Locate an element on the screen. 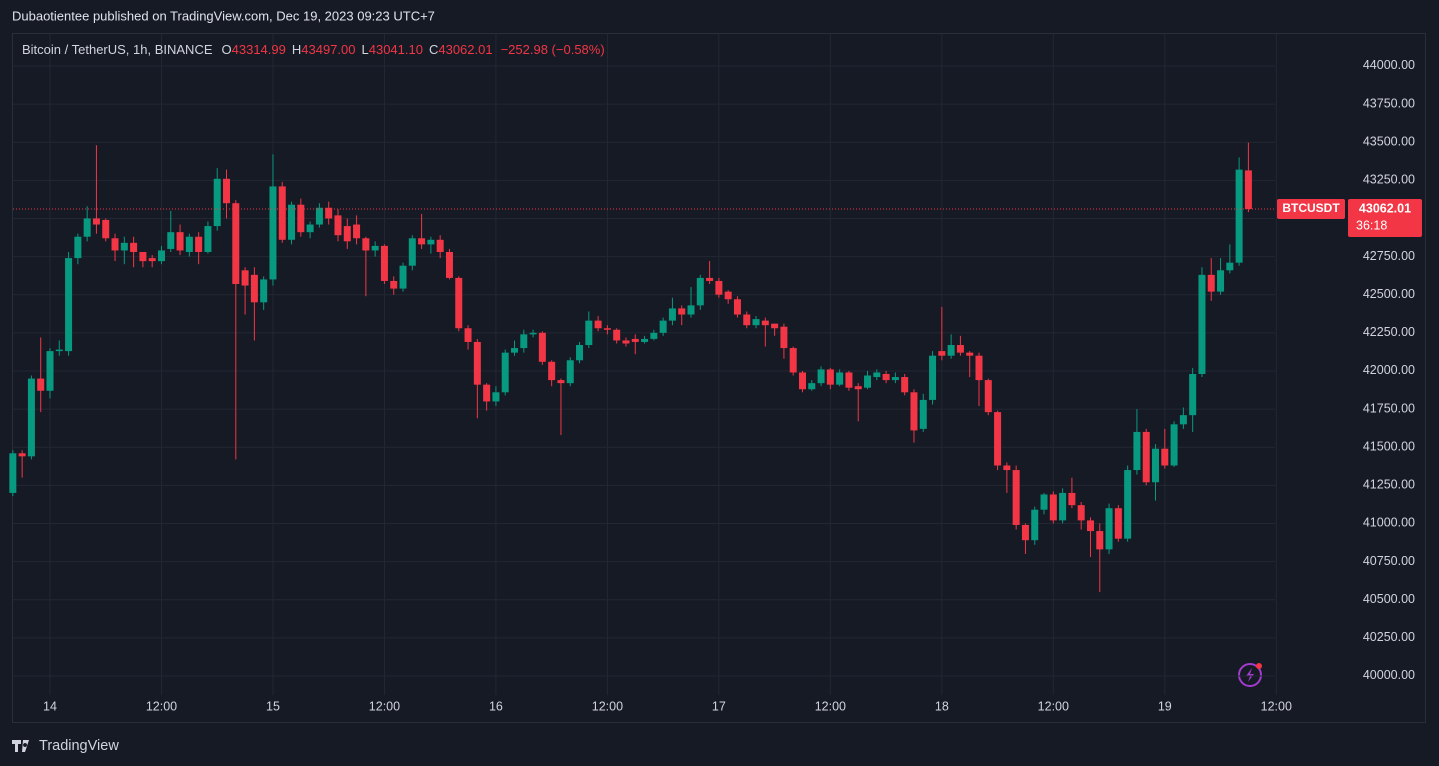  symbol-label: BTCUSDT is located at coordinates (1311, 208).